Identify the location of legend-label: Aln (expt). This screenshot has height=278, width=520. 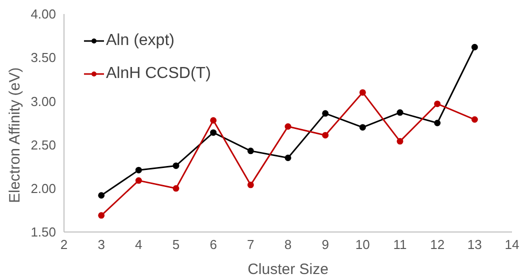
(140, 41).